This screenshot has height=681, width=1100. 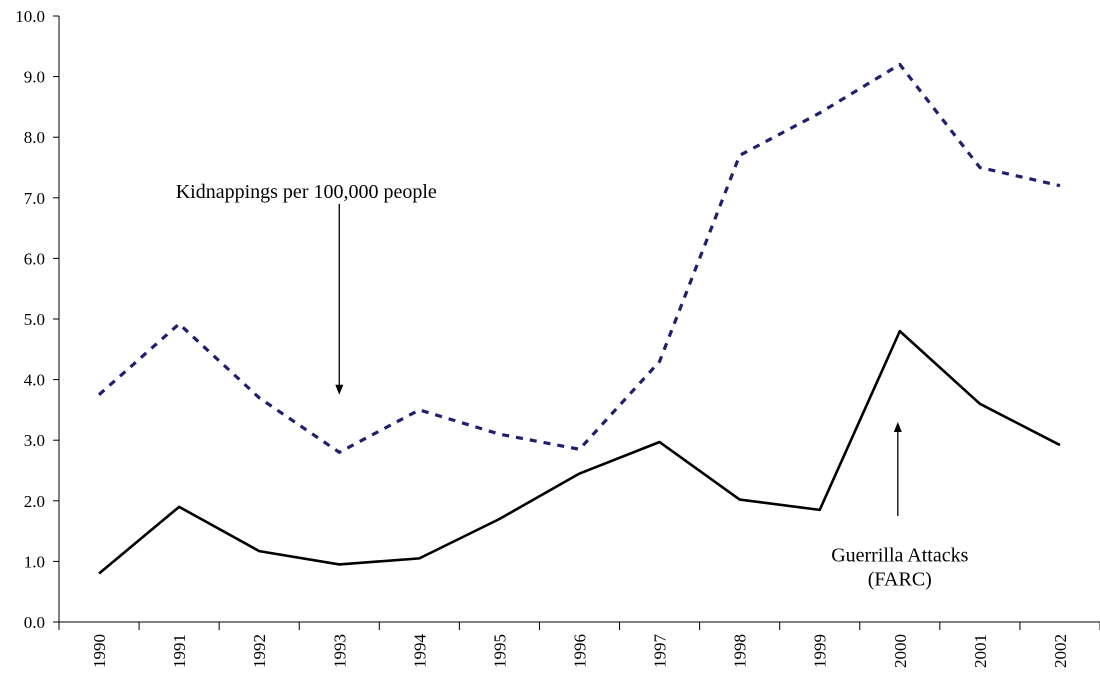 I want to click on y-tick-label: 6.0, so click(x=34, y=258).